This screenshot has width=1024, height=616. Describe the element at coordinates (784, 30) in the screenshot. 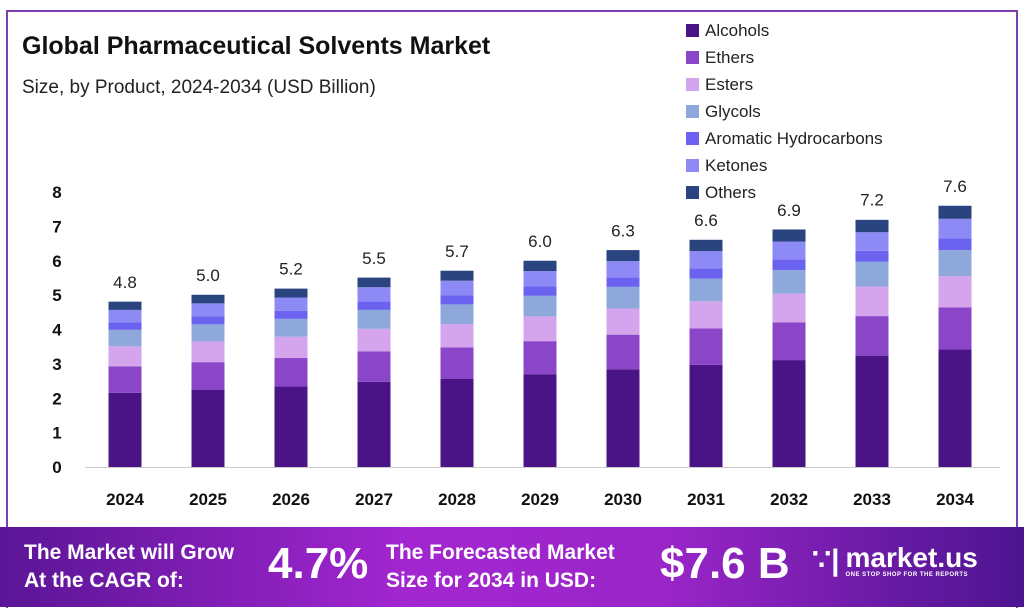

I see `legend-item: Alcohols` at that location.